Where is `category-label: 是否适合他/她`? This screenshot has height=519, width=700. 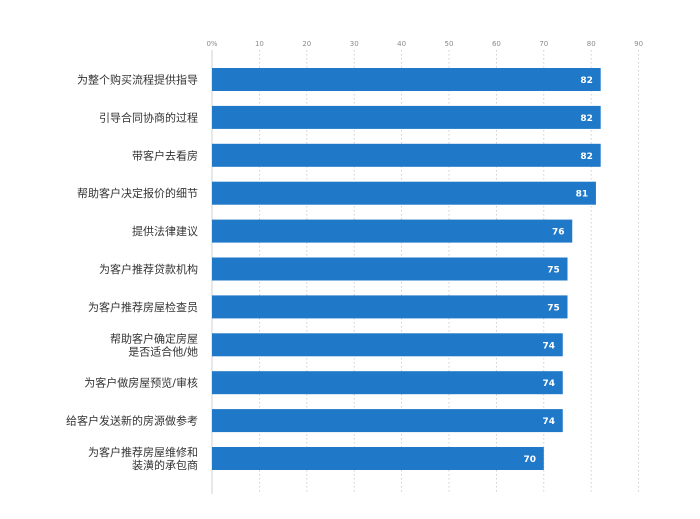
category-label: 是否适合他/她 is located at coordinates (163, 351).